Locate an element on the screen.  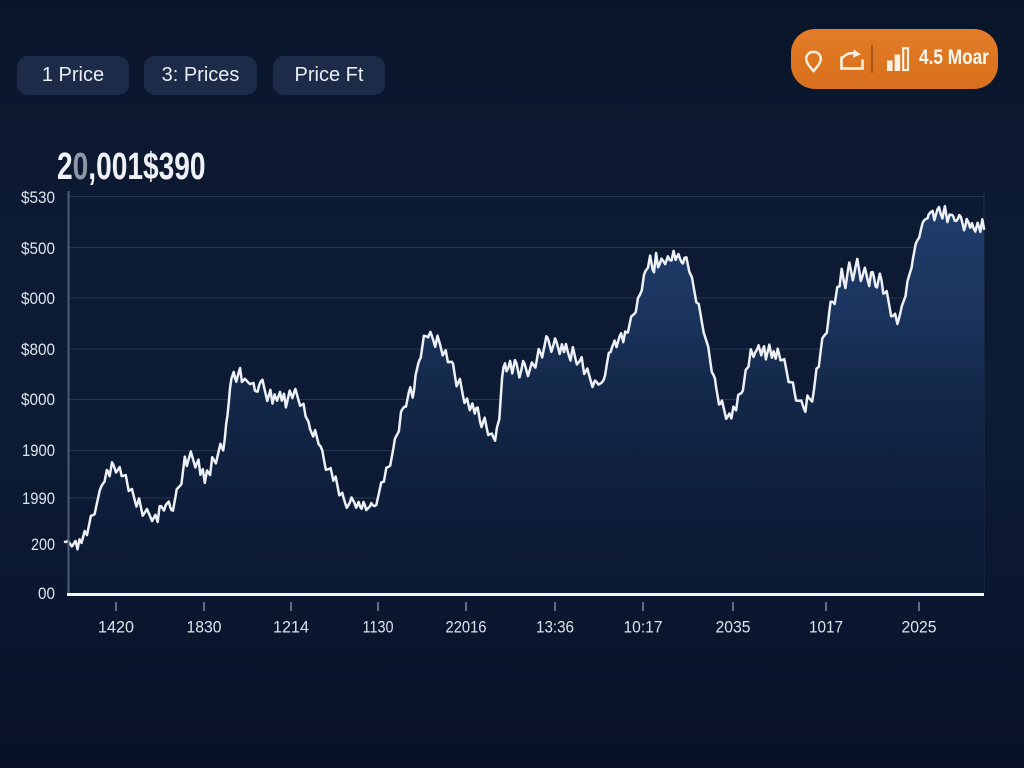
svg-text: 1900 is located at coordinates (38, 451).